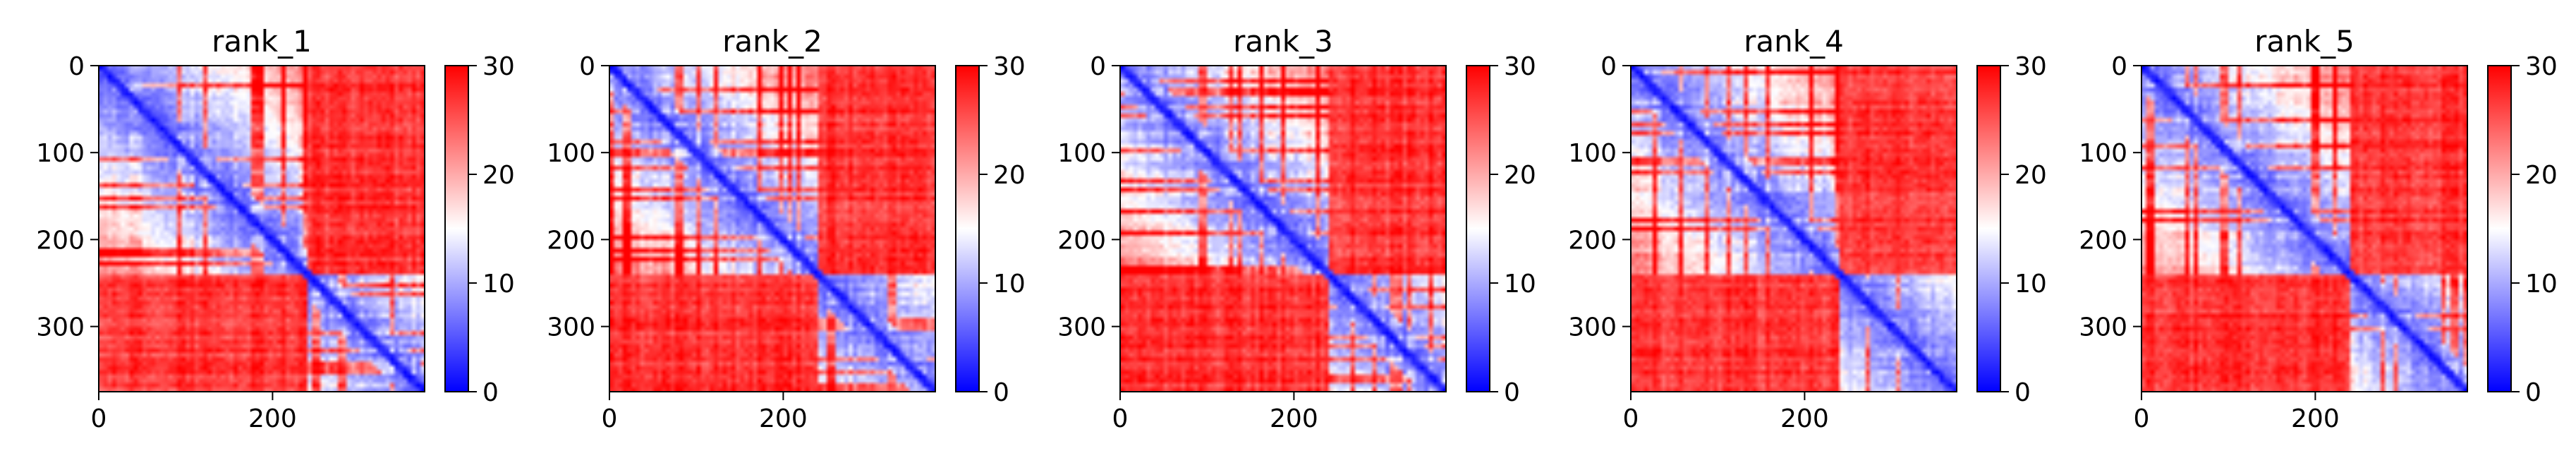 This screenshot has height=463, width=2576. I want to click on panel-title: rank_5, so click(2304, 41).